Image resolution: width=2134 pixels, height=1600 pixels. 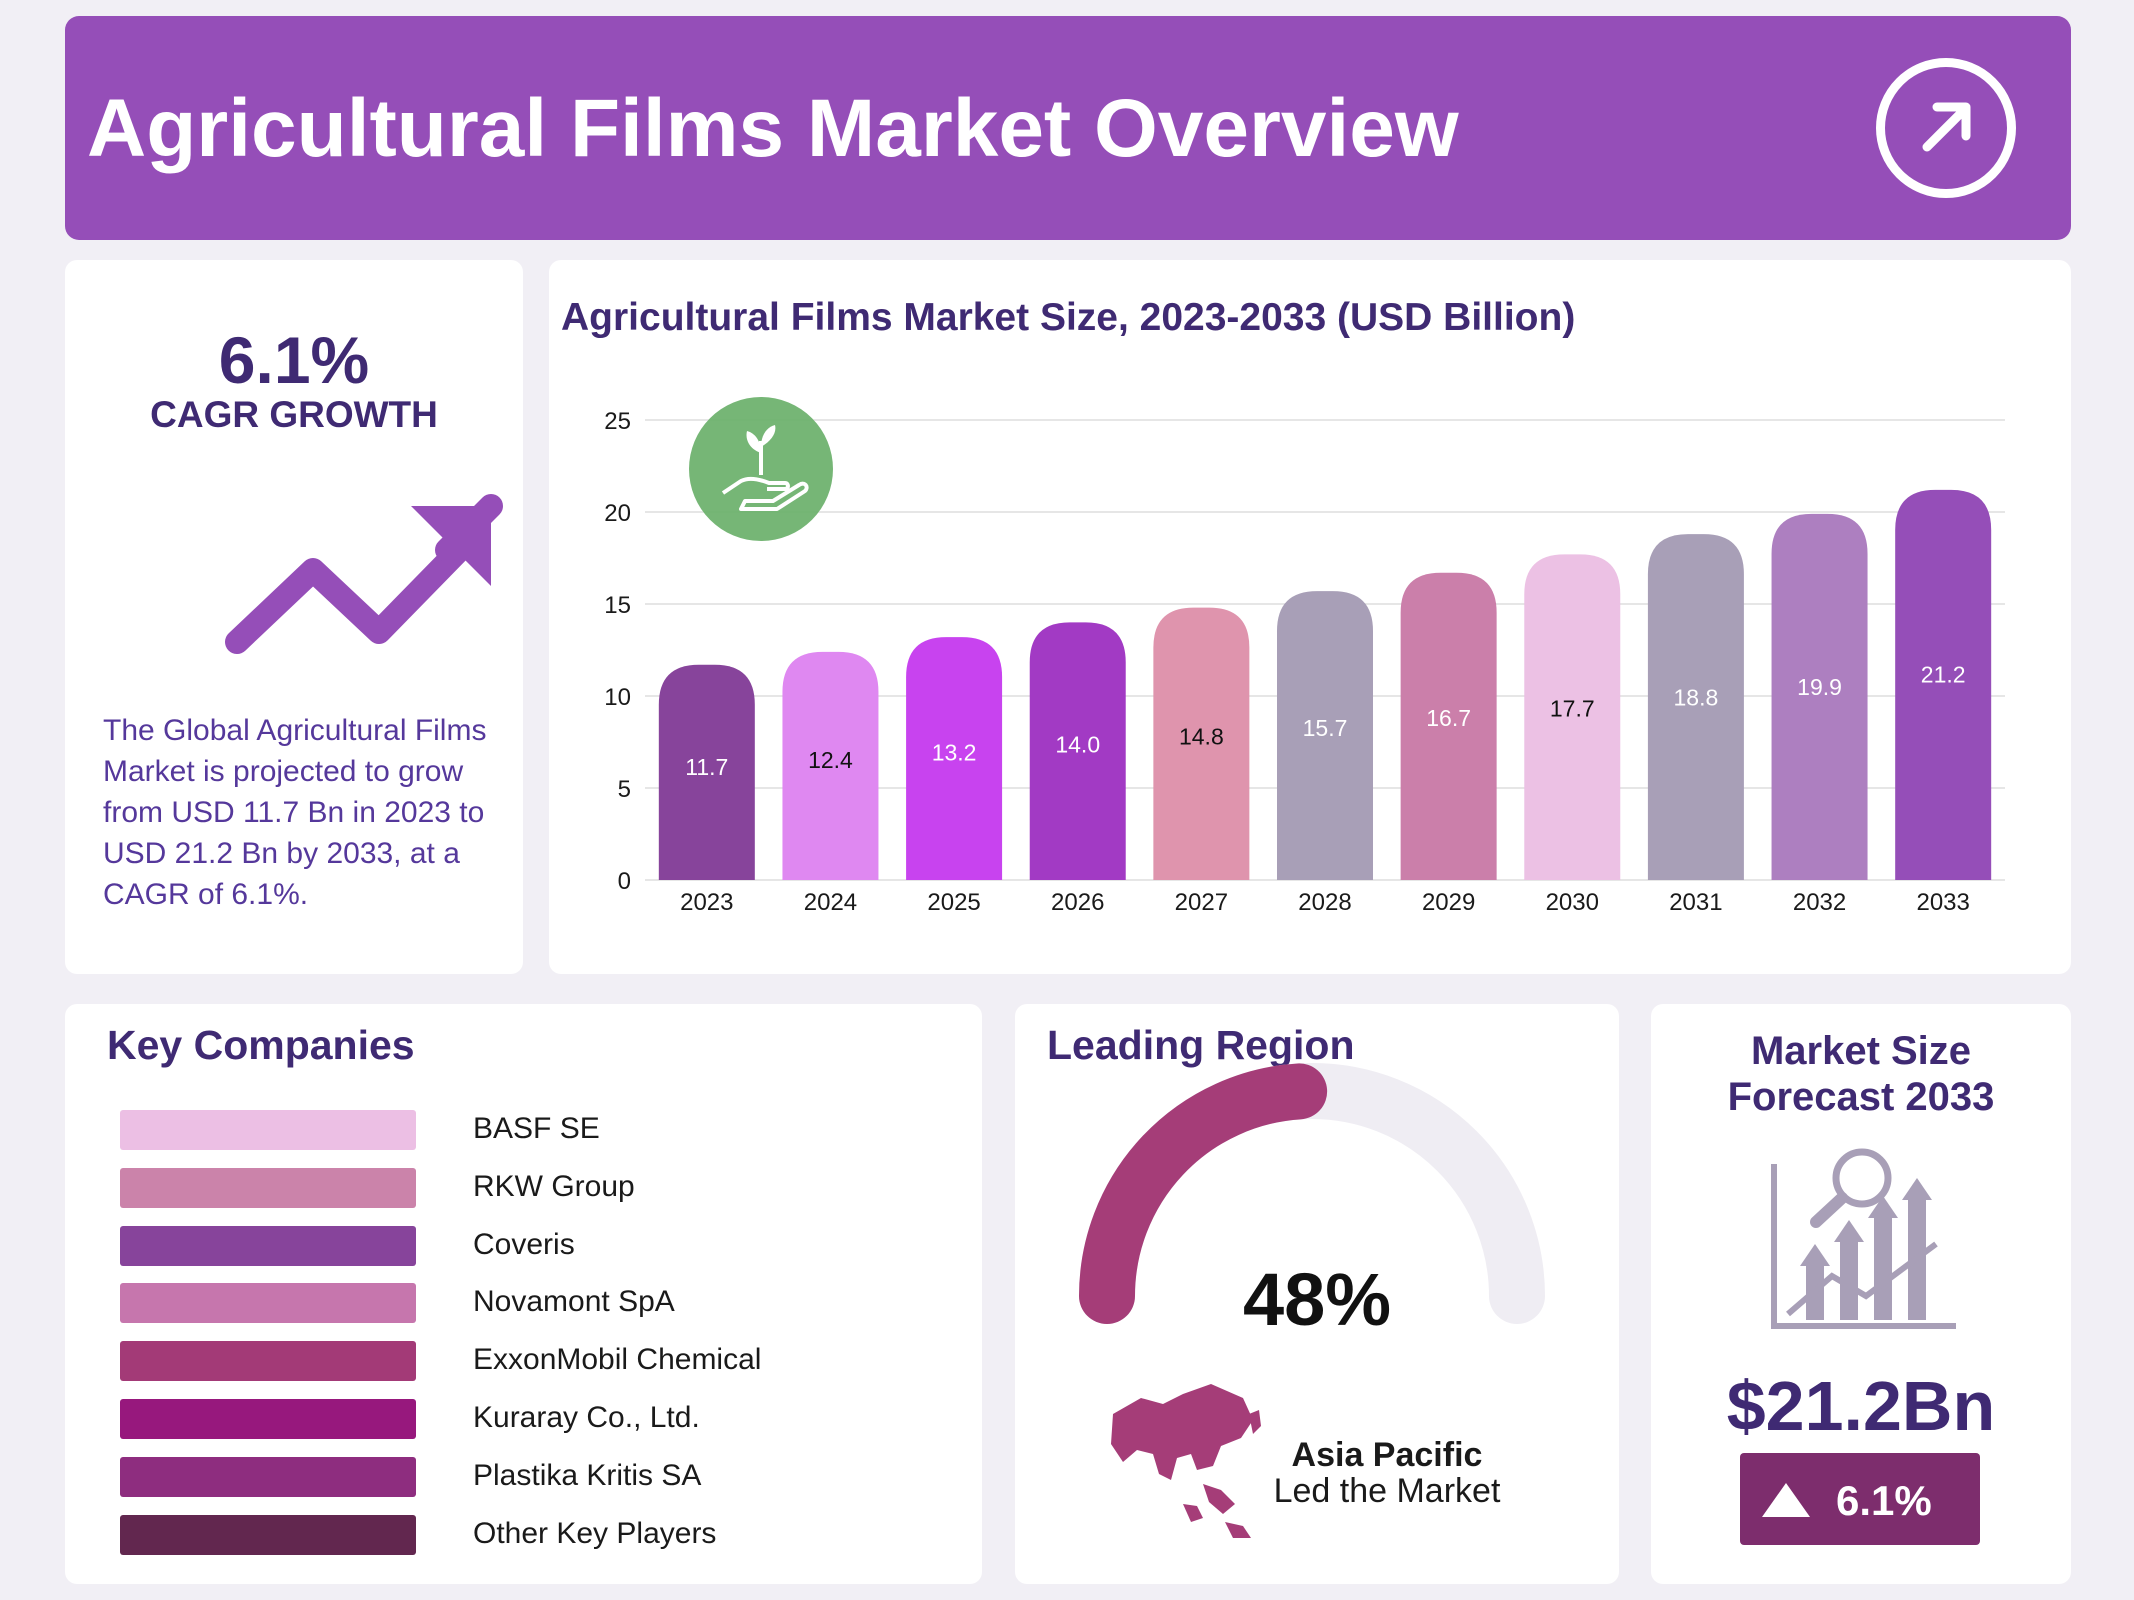 I want to click on page-title: Agricultural Films Market Overview, so click(x=773, y=128).